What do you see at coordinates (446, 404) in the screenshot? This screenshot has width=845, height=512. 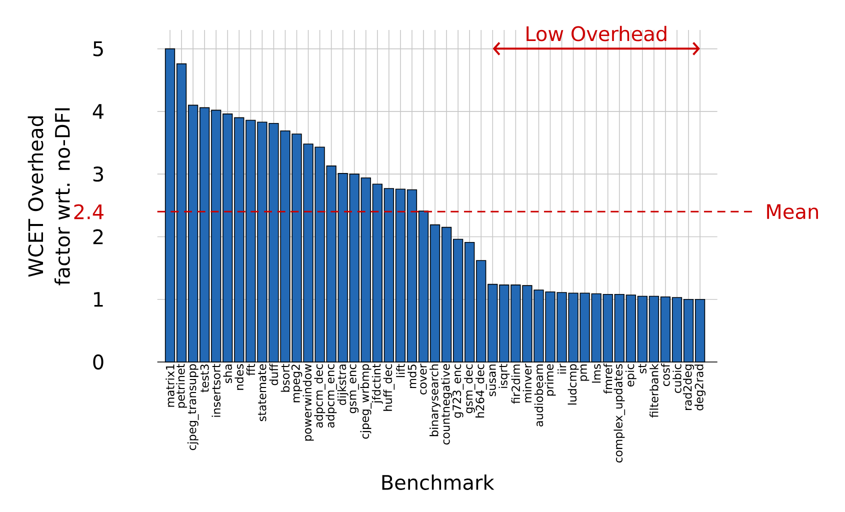 I see `x-tick-label: countnegative` at bounding box center [446, 404].